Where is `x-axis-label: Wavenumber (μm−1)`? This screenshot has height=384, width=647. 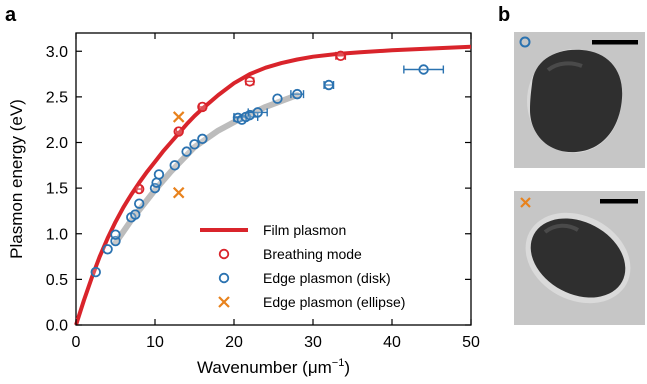
x-axis-label: Wavenumber (μm−1) is located at coordinates (273, 367).